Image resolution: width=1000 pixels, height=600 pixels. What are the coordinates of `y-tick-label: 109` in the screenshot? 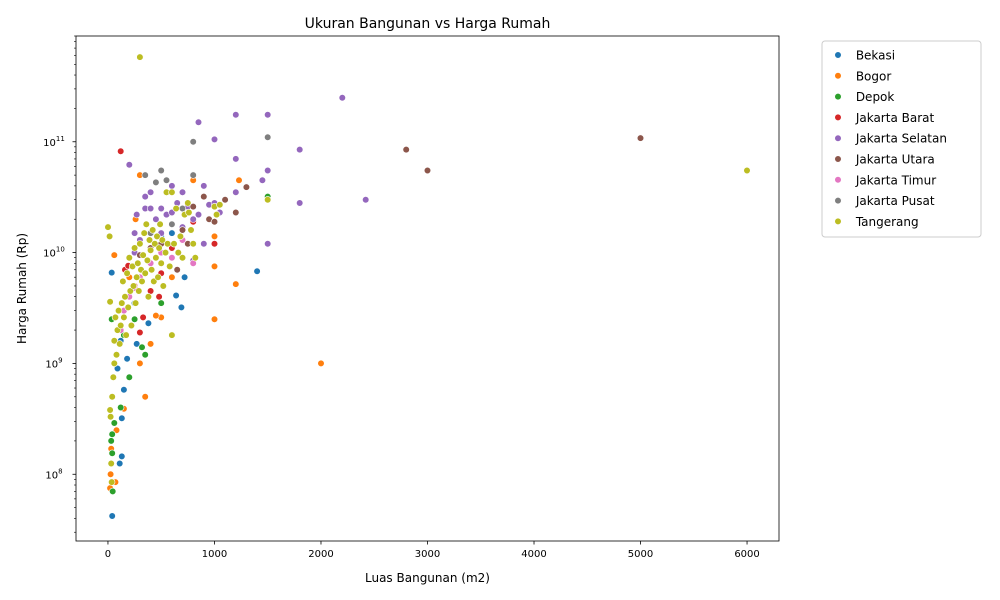 It's located at (53, 363).